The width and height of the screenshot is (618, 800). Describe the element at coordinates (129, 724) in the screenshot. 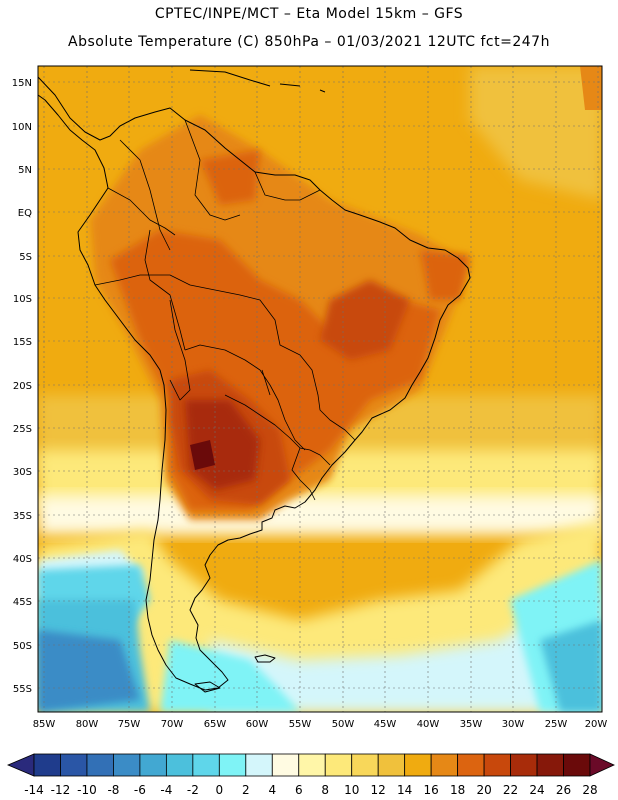

I see `lon-label: 75W` at that location.